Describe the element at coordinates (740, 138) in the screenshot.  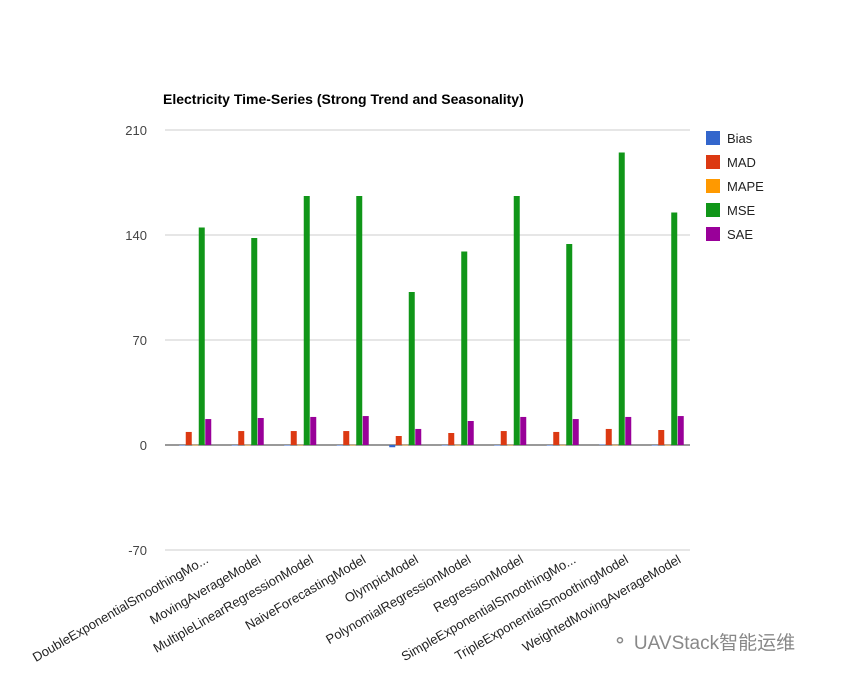
I see `legend-label: Bias` at that location.